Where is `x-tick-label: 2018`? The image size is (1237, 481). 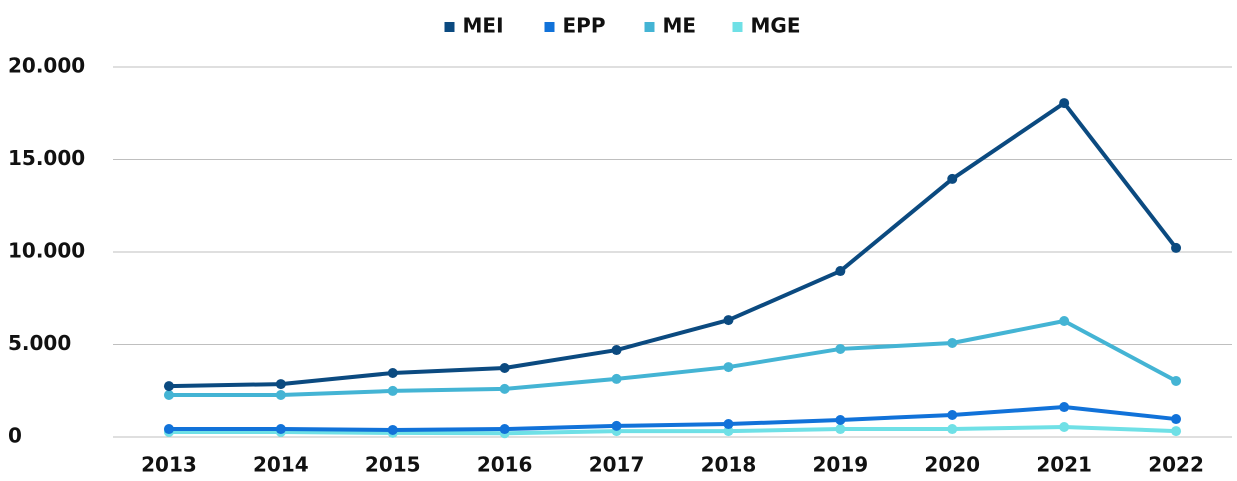 x-tick-label: 2018 is located at coordinates (729, 465).